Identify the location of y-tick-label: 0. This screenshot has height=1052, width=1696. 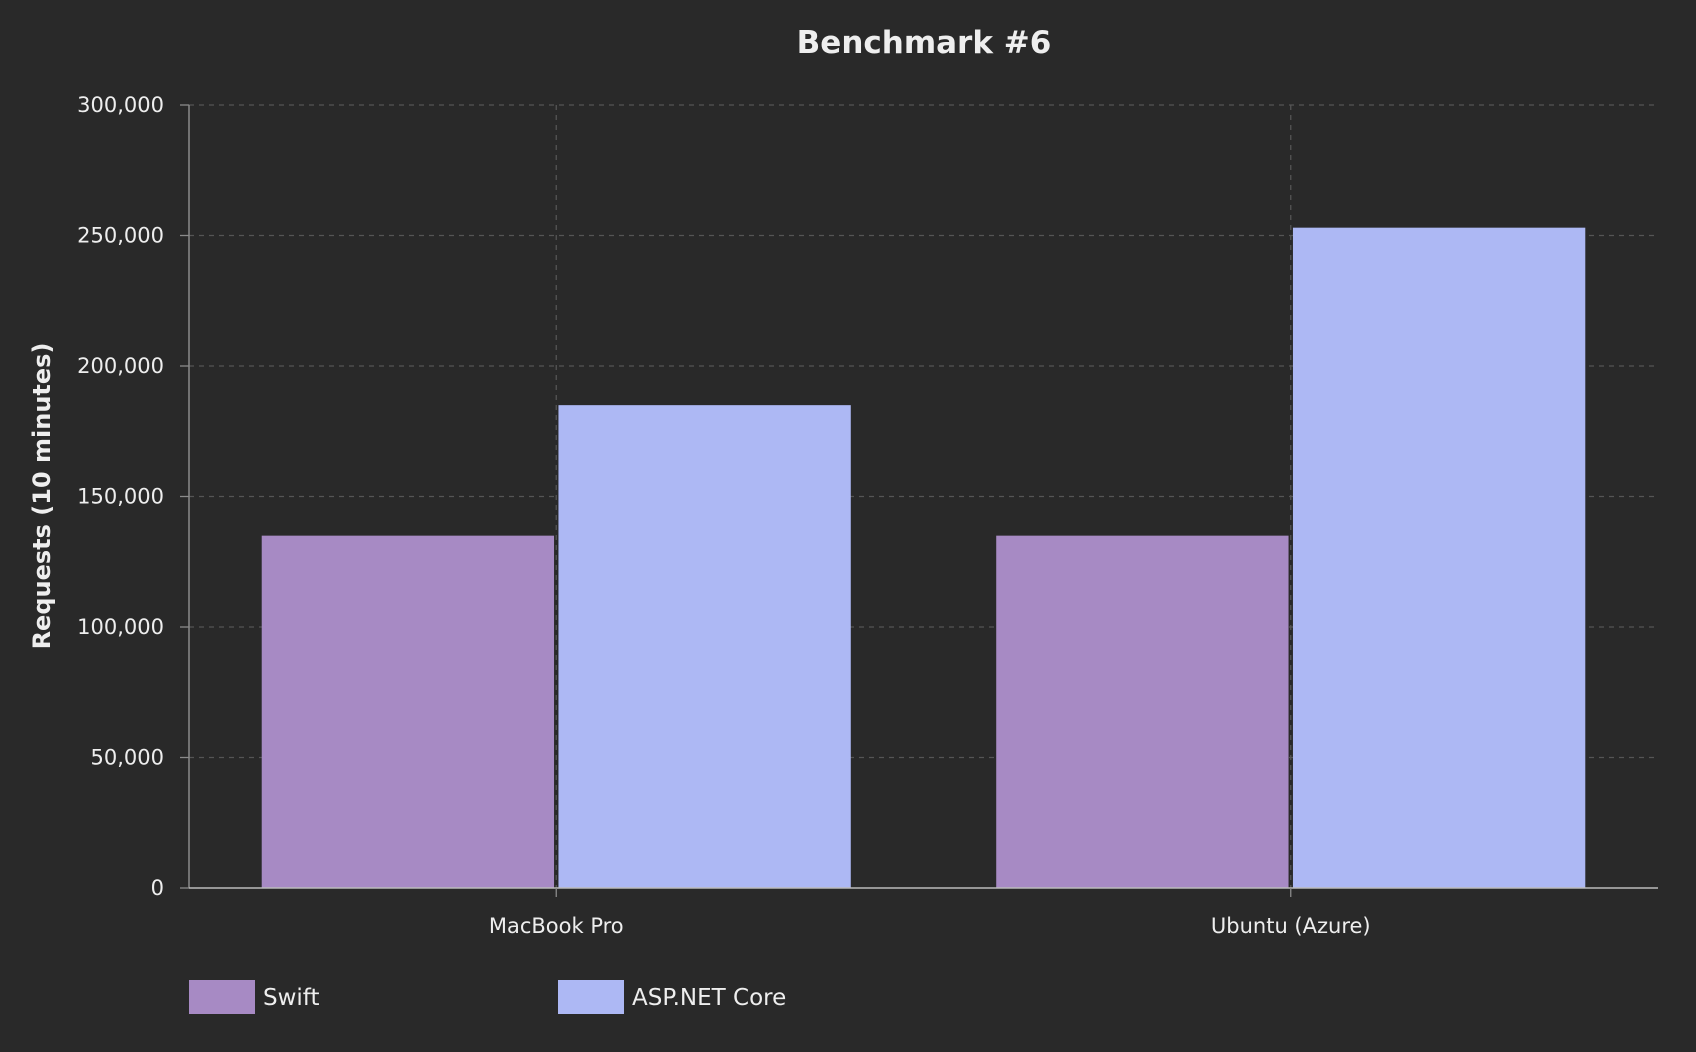
(157, 888).